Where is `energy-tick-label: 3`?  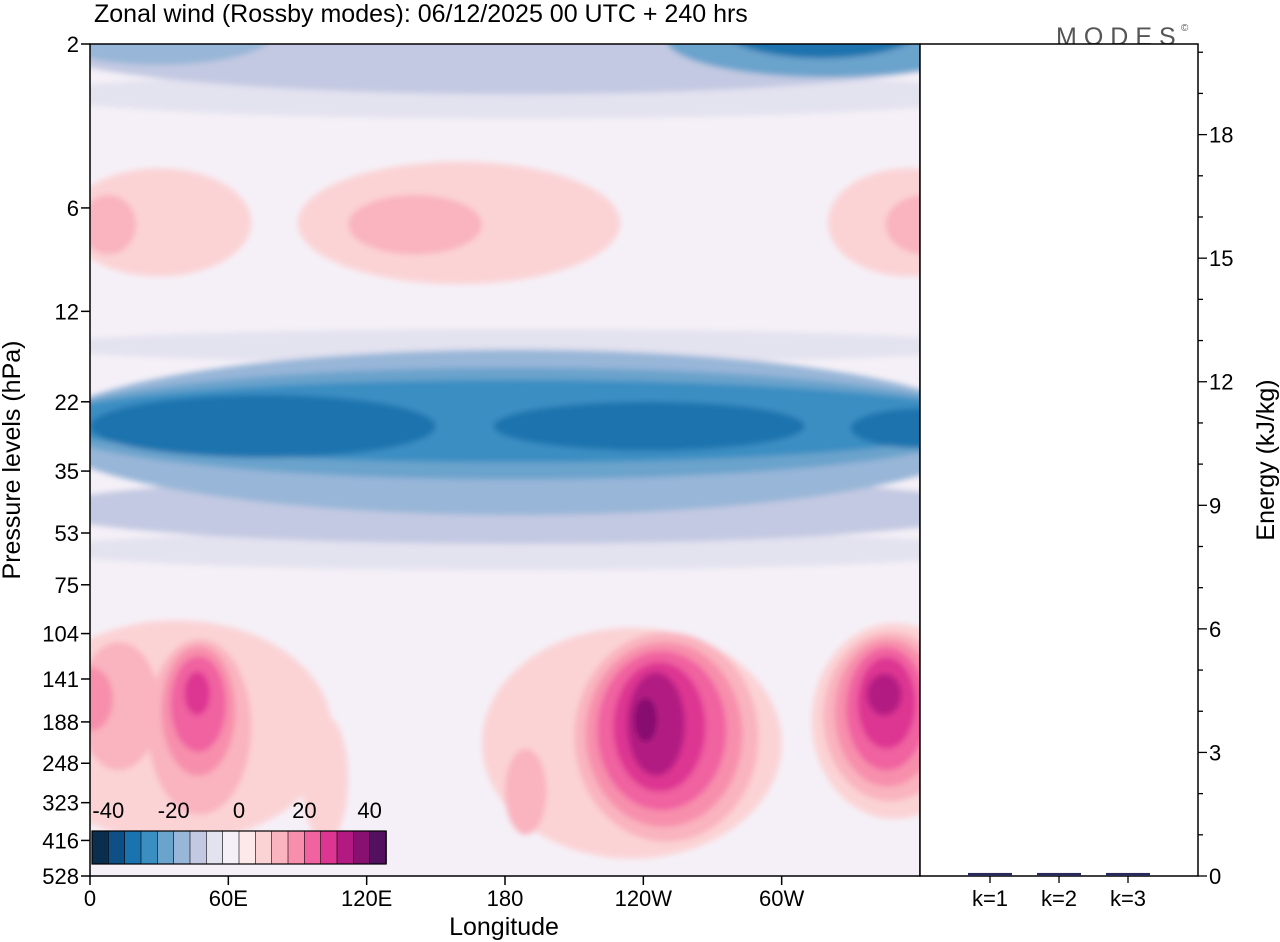 energy-tick-label: 3 is located at coordinates (1215, 752).